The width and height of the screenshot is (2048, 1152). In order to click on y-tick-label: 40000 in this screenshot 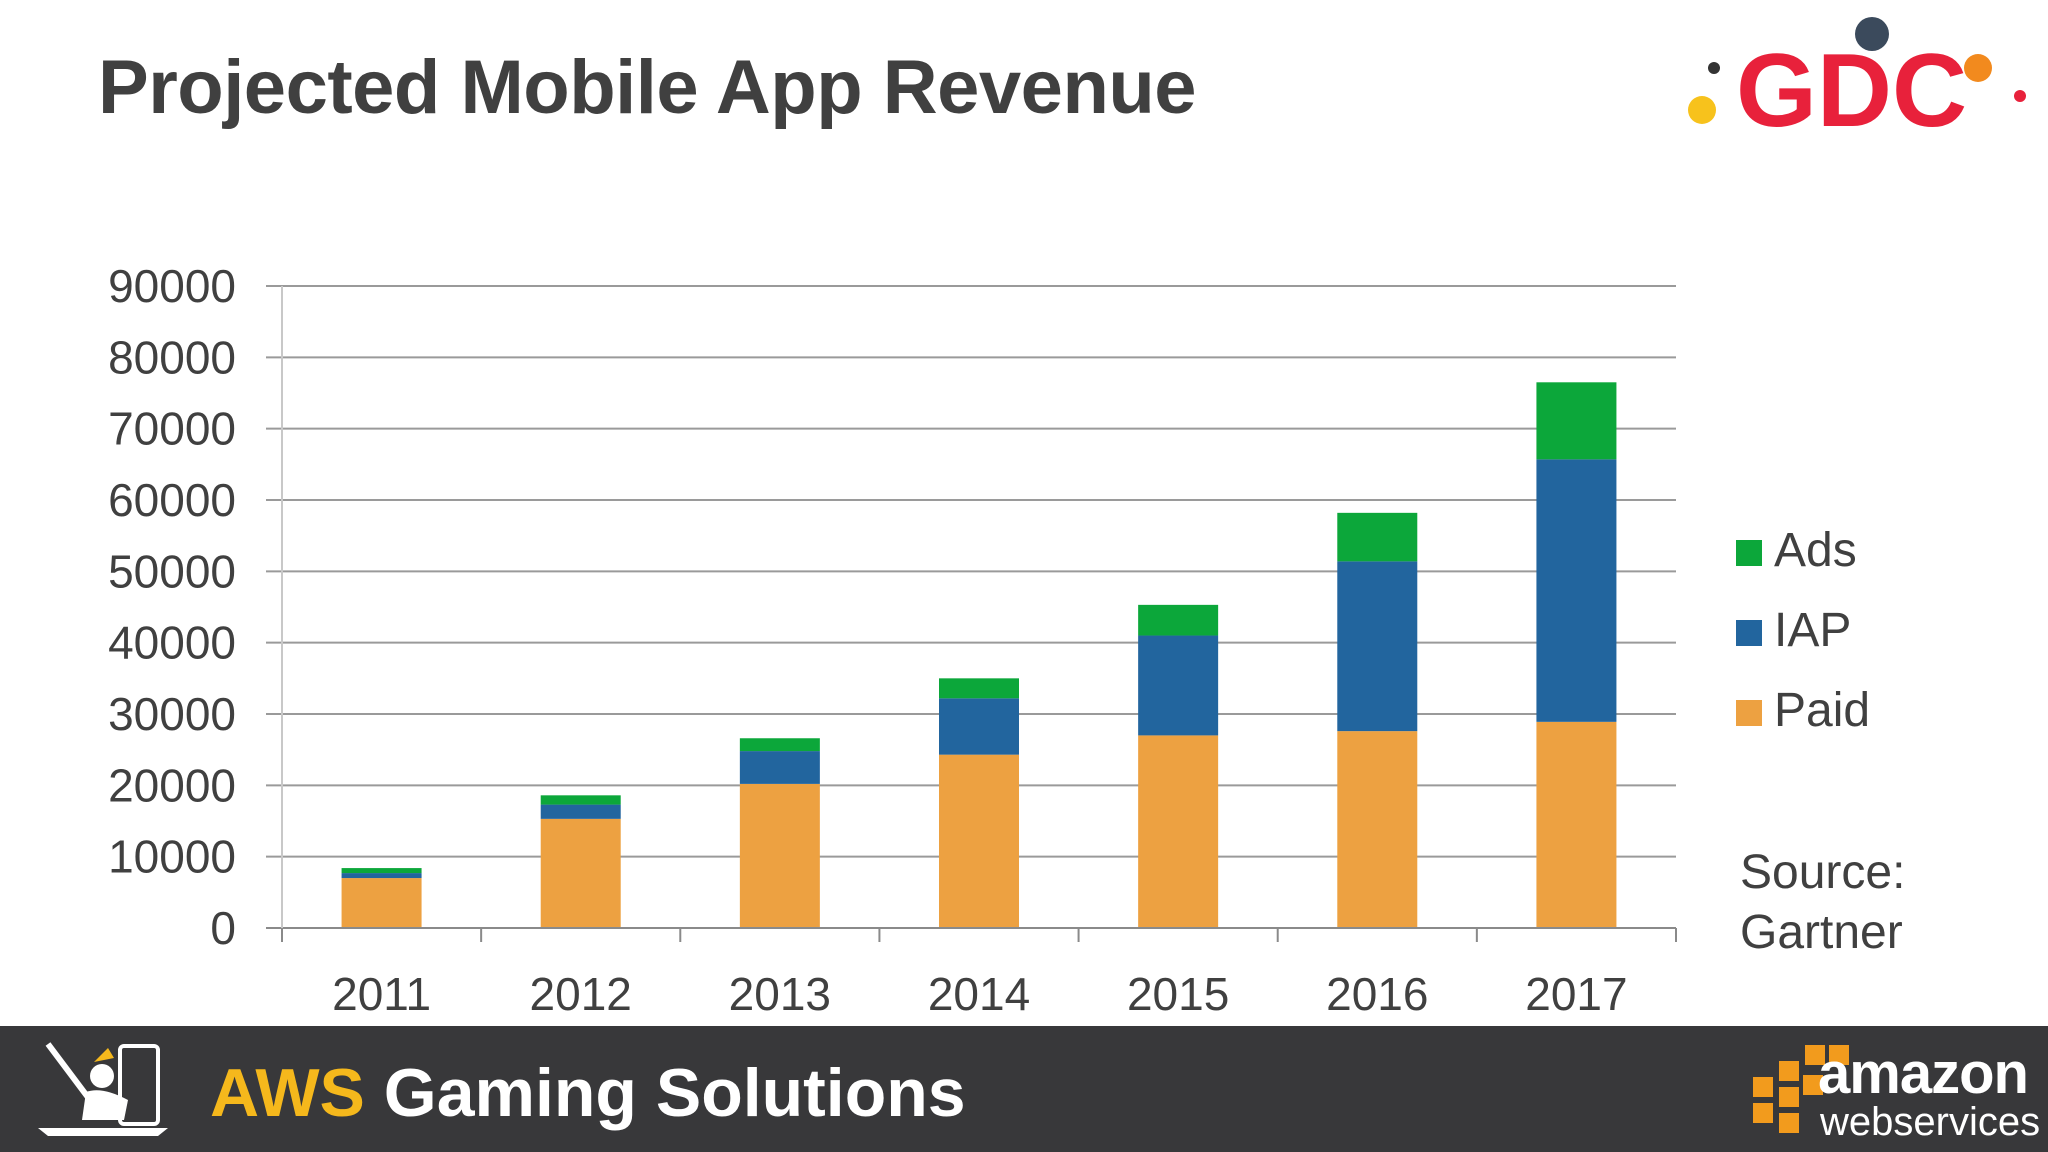, I will do `click(172, 643)`.